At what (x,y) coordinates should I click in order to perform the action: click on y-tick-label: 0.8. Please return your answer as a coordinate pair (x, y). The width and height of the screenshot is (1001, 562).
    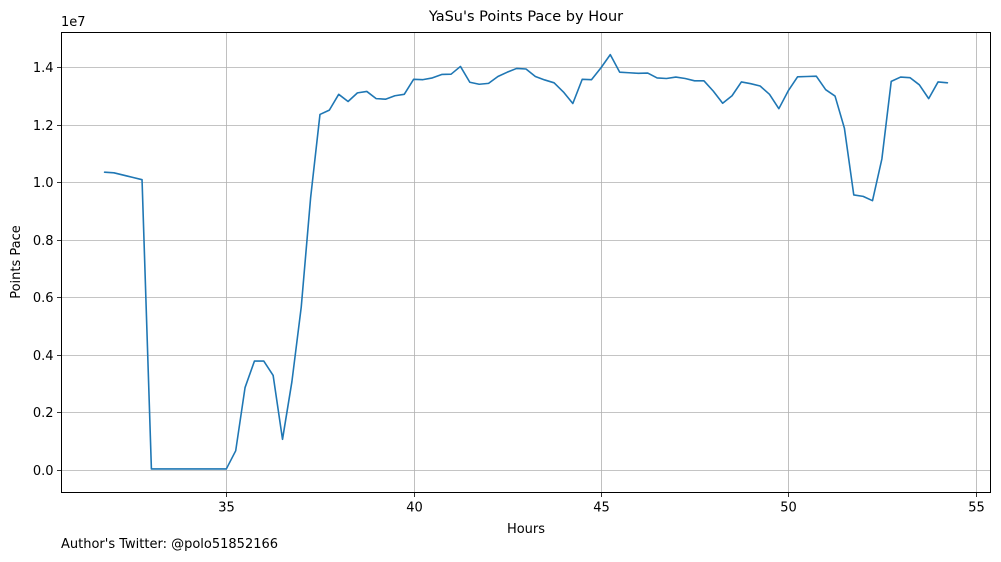
    Looking at the image, I should click on (43, 241).